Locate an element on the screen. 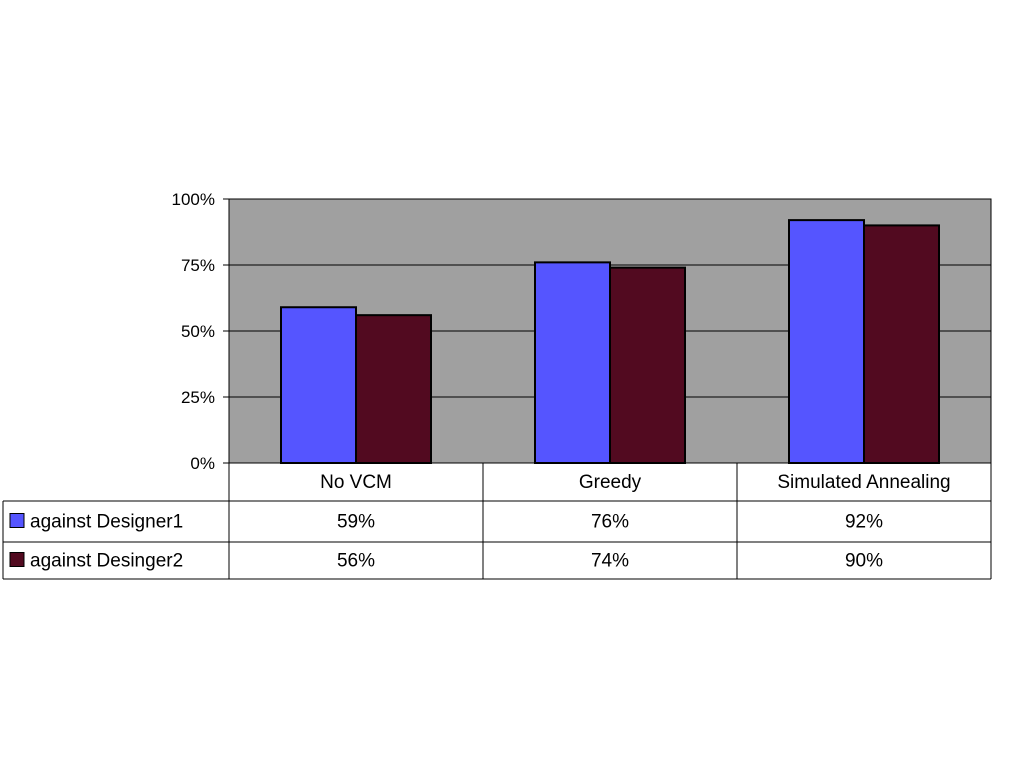 The height and width of the screenshot is (768, 1024). data-table-value: 92% is located at coordinates (864, 522).